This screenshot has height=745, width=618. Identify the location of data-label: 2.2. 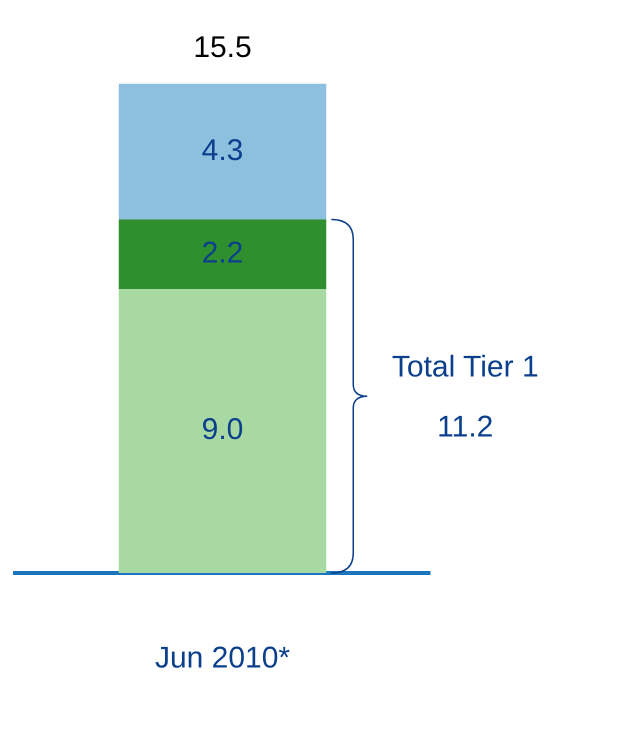
(223, 253).